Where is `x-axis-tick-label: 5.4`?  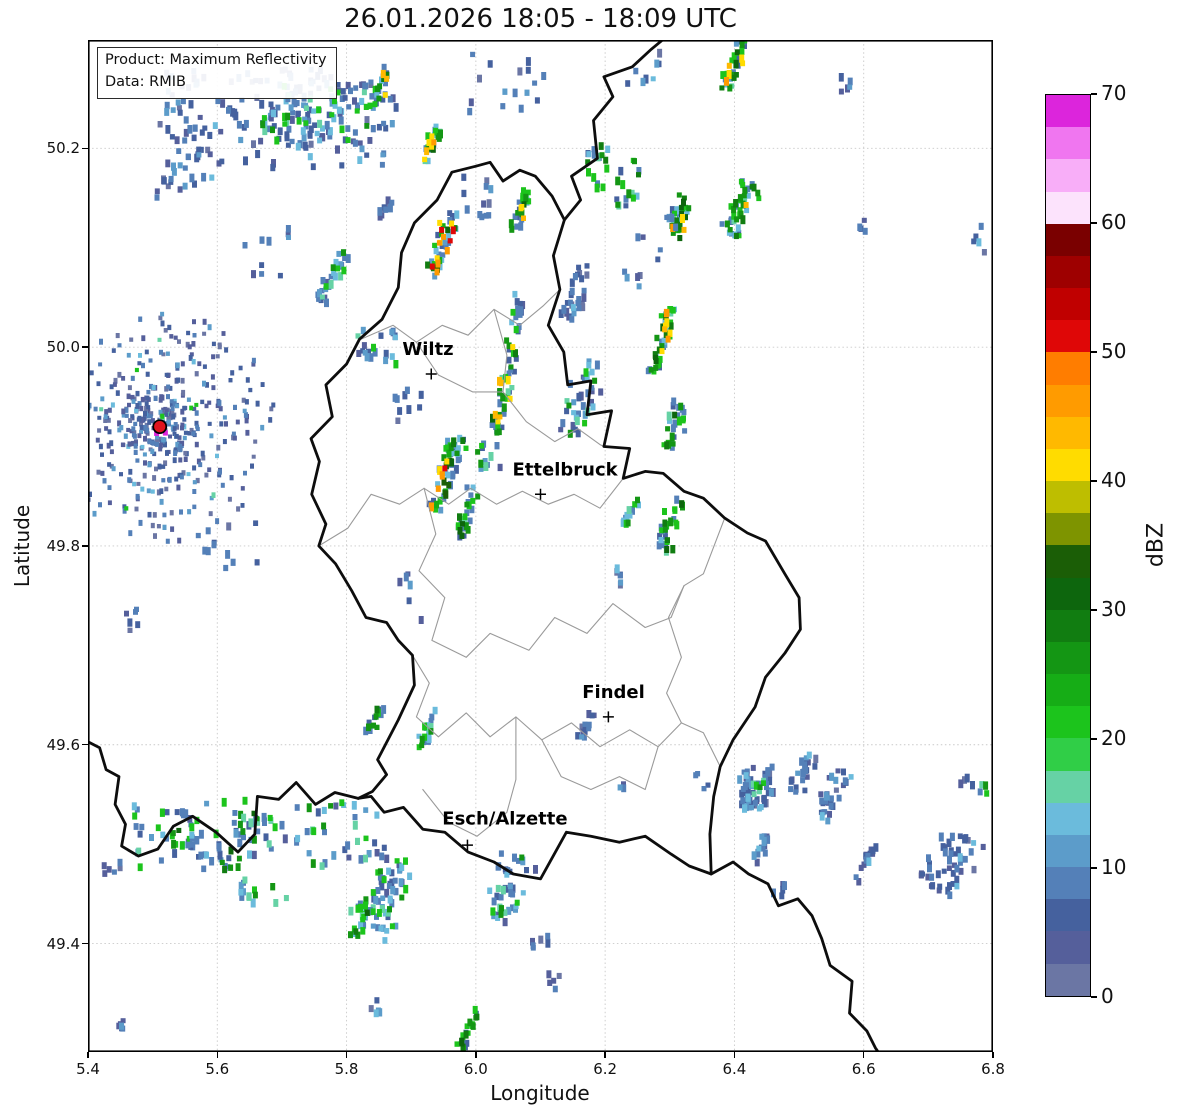
x-axis-tick-label: 5.4 is located at coordinates (88, 1069).